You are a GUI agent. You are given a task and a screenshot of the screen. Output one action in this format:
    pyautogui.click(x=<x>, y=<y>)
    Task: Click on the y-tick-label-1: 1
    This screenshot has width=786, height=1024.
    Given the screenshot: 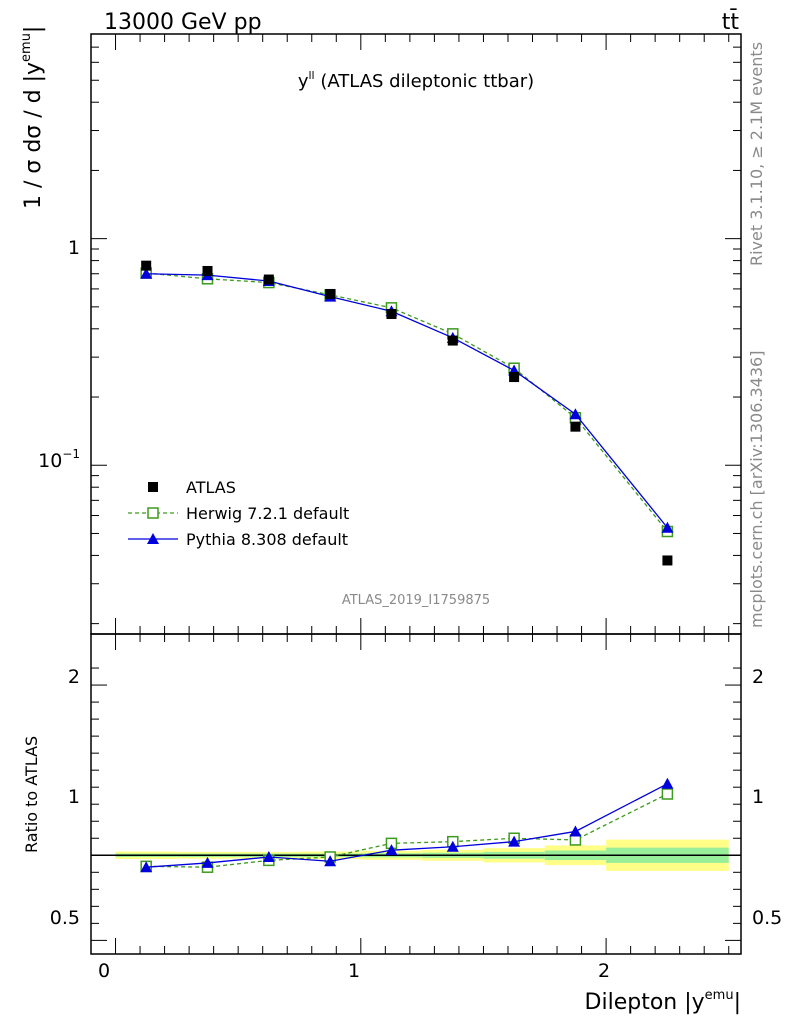 What is the action you would take?
    pyautogui.click(x=74, y=248)
    